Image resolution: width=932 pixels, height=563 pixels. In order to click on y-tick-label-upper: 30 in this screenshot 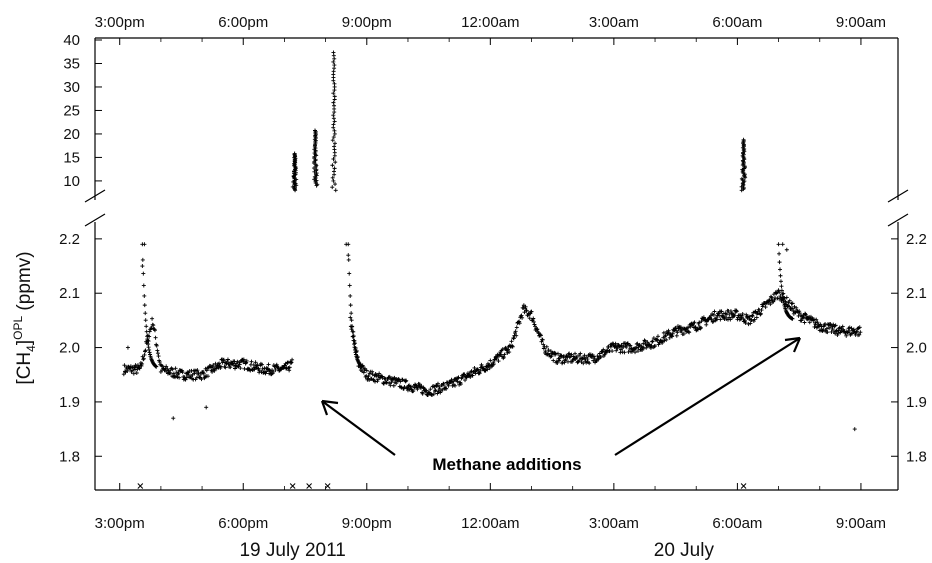, I will do `click(71, 87)`.